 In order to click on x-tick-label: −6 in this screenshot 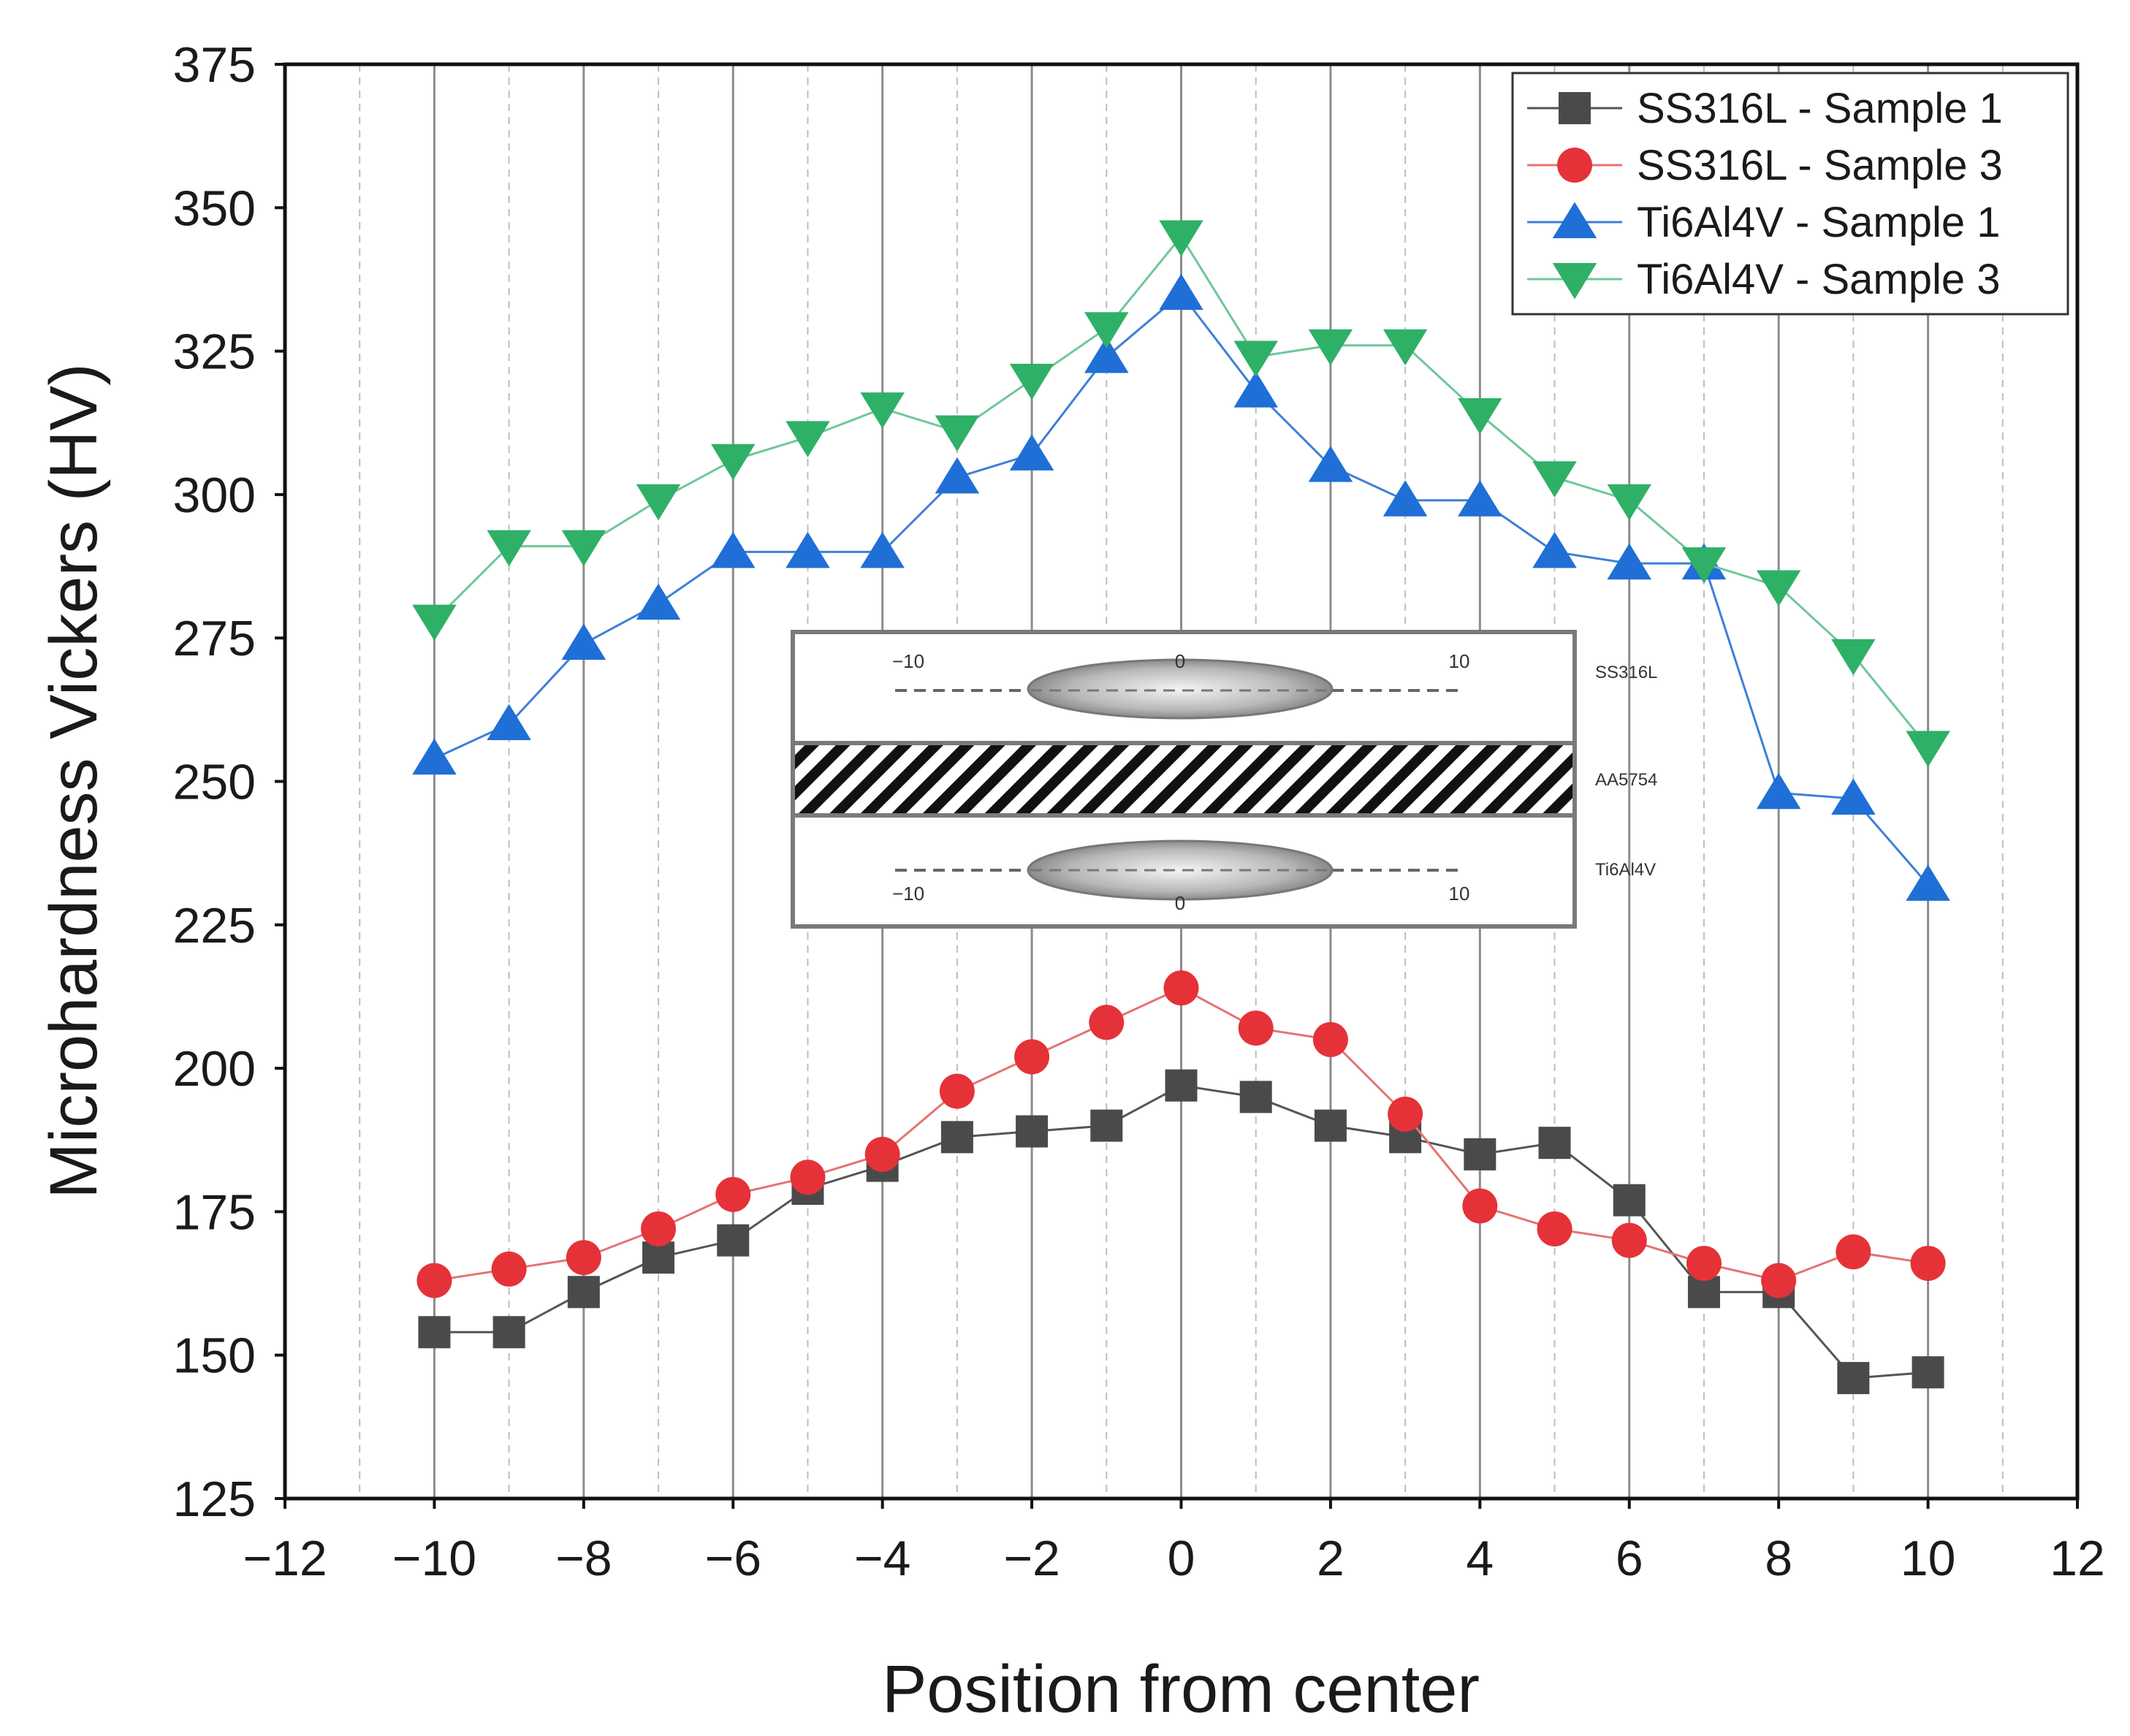, I will do `click(732, 1558)`.